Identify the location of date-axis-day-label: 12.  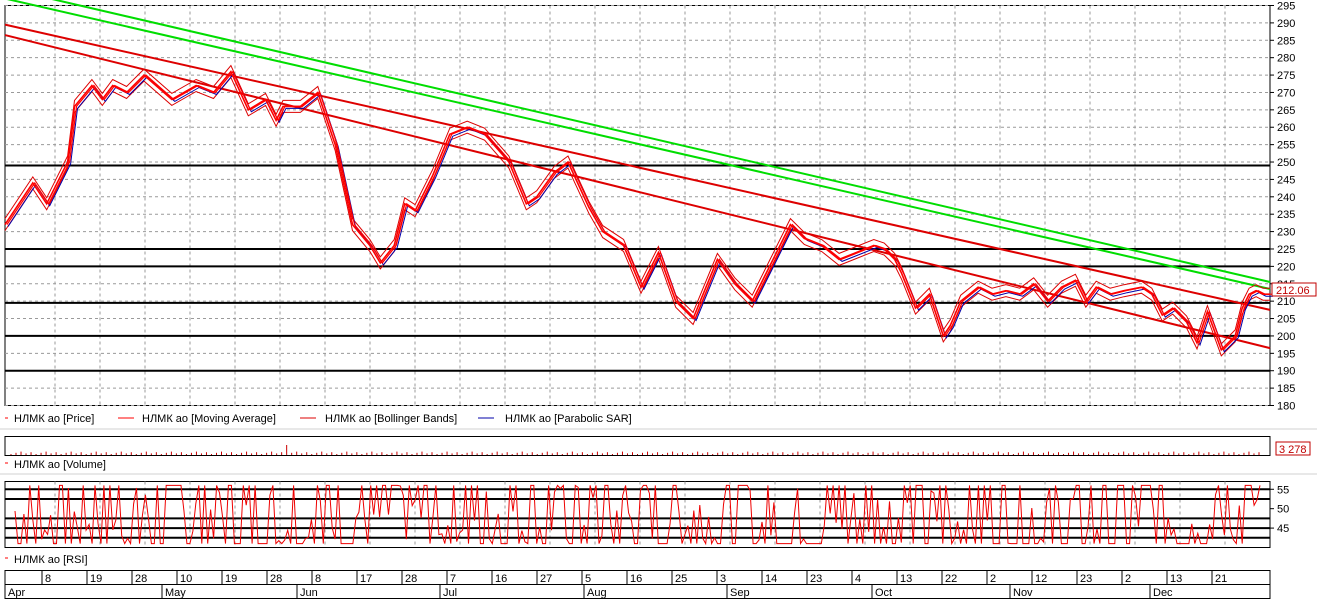
(1041, 579).